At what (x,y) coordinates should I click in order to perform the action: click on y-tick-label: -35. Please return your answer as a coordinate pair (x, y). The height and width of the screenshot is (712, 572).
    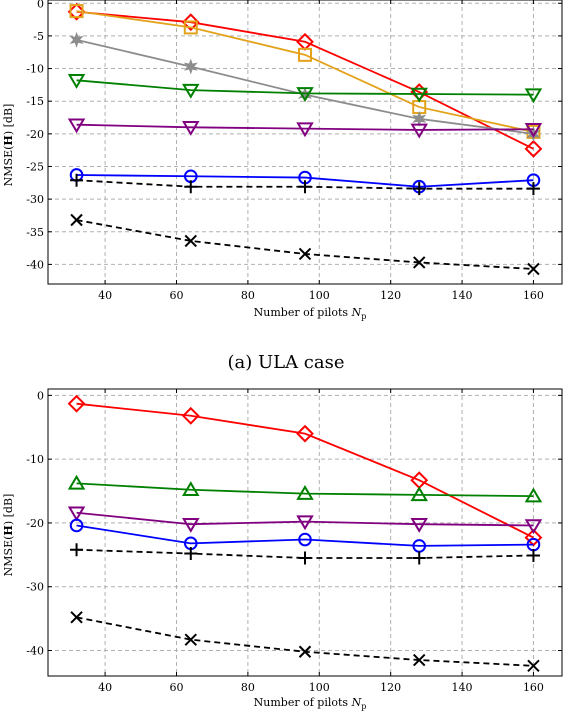
    Looking at the image, I should click on (35, 232).